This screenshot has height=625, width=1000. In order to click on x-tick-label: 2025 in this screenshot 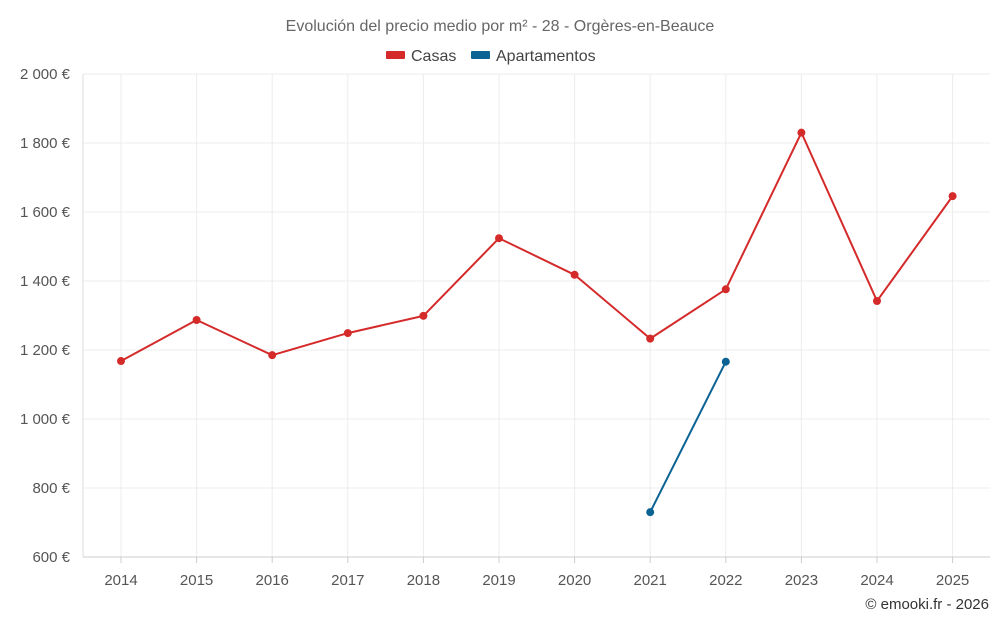, I will do `click(952, 580)`.